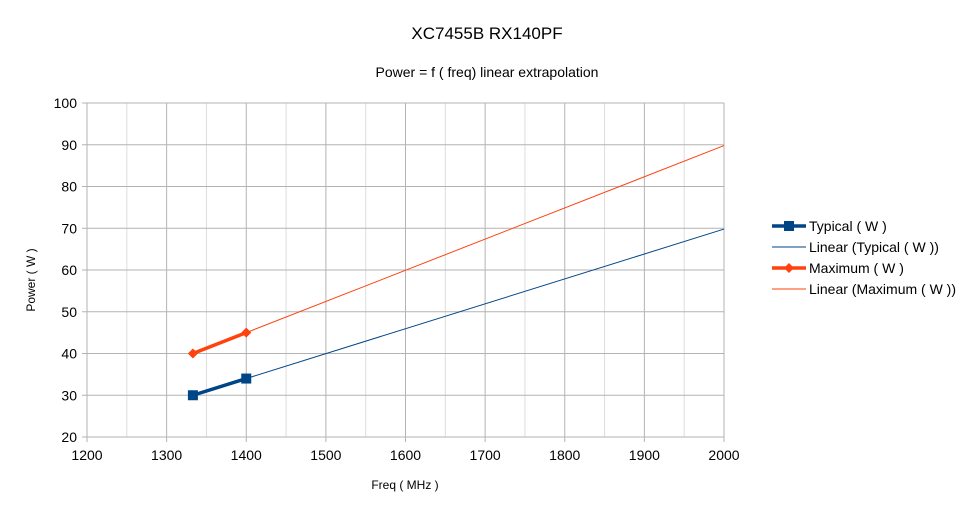  I want to click on x-tick-label: 1400, so click(246, 455).